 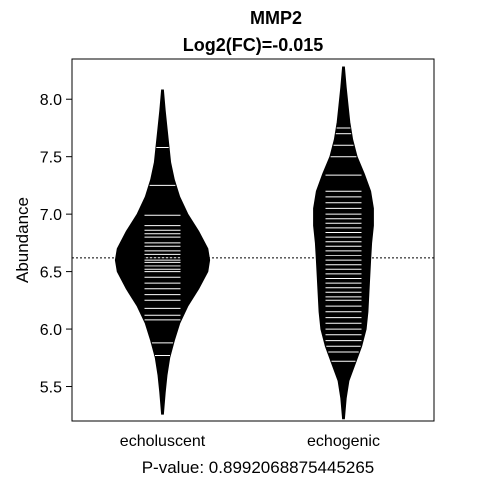 I want to click on bean-echogenic, so click(x=343, y=243).